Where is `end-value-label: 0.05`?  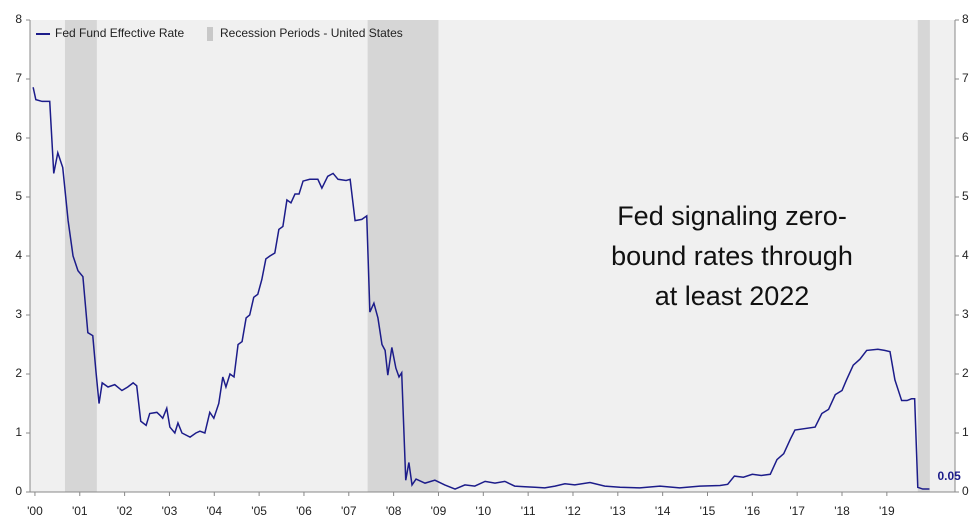 end-value-label: 0.05 is located at coordinates (949, 476).